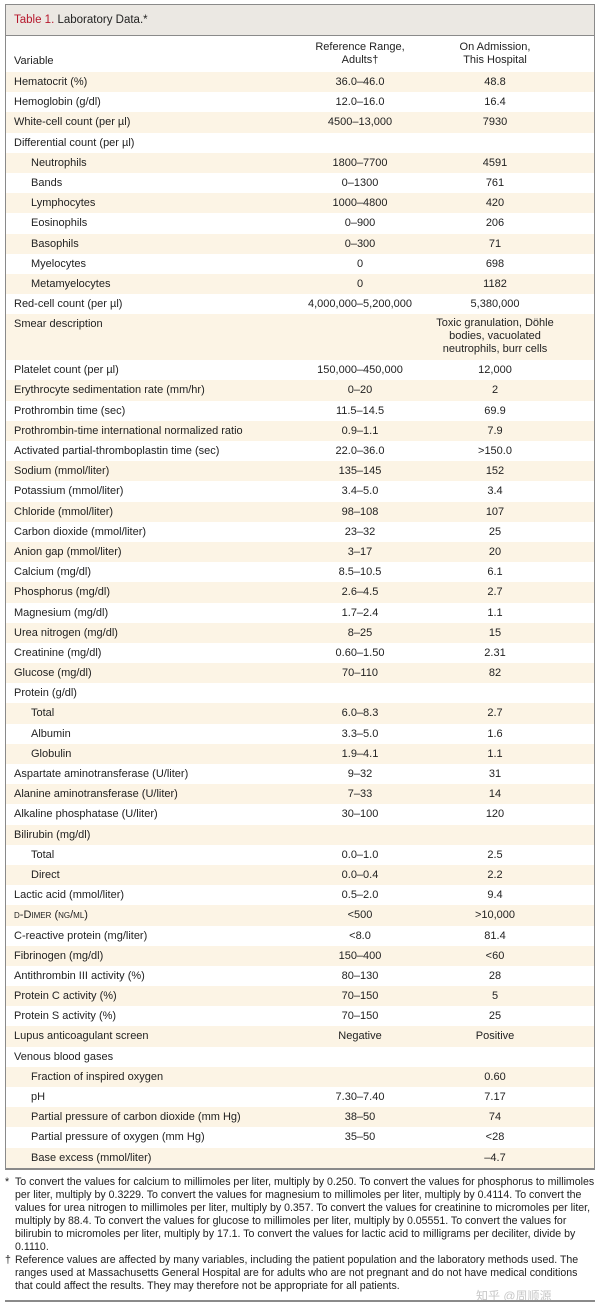 The image size is (600, 1306). Describe the element at coordinates (52, 834) in the screenshot. I see `variable-cell: Bilirubin (mg/dl)` at that location.